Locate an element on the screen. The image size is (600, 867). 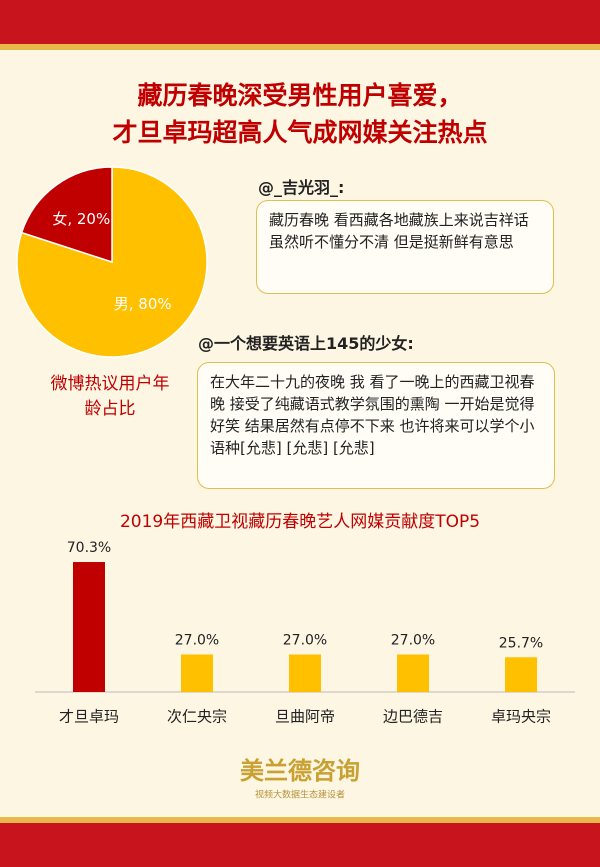
slice-label: 男, 80% is located at coordinates (143, 304).